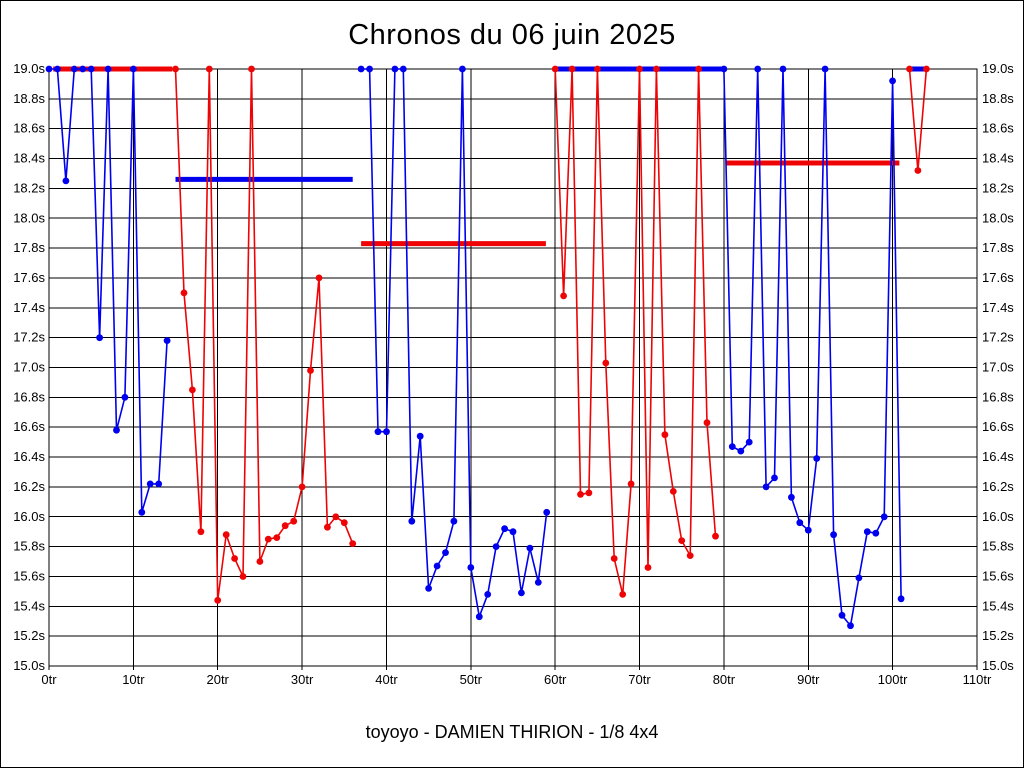 This screenshot has width=1024, height=769. Describe the element at coordinates (29, 158) in the screenshot. I see `y-tick-label-left: 18.4s` at that location.